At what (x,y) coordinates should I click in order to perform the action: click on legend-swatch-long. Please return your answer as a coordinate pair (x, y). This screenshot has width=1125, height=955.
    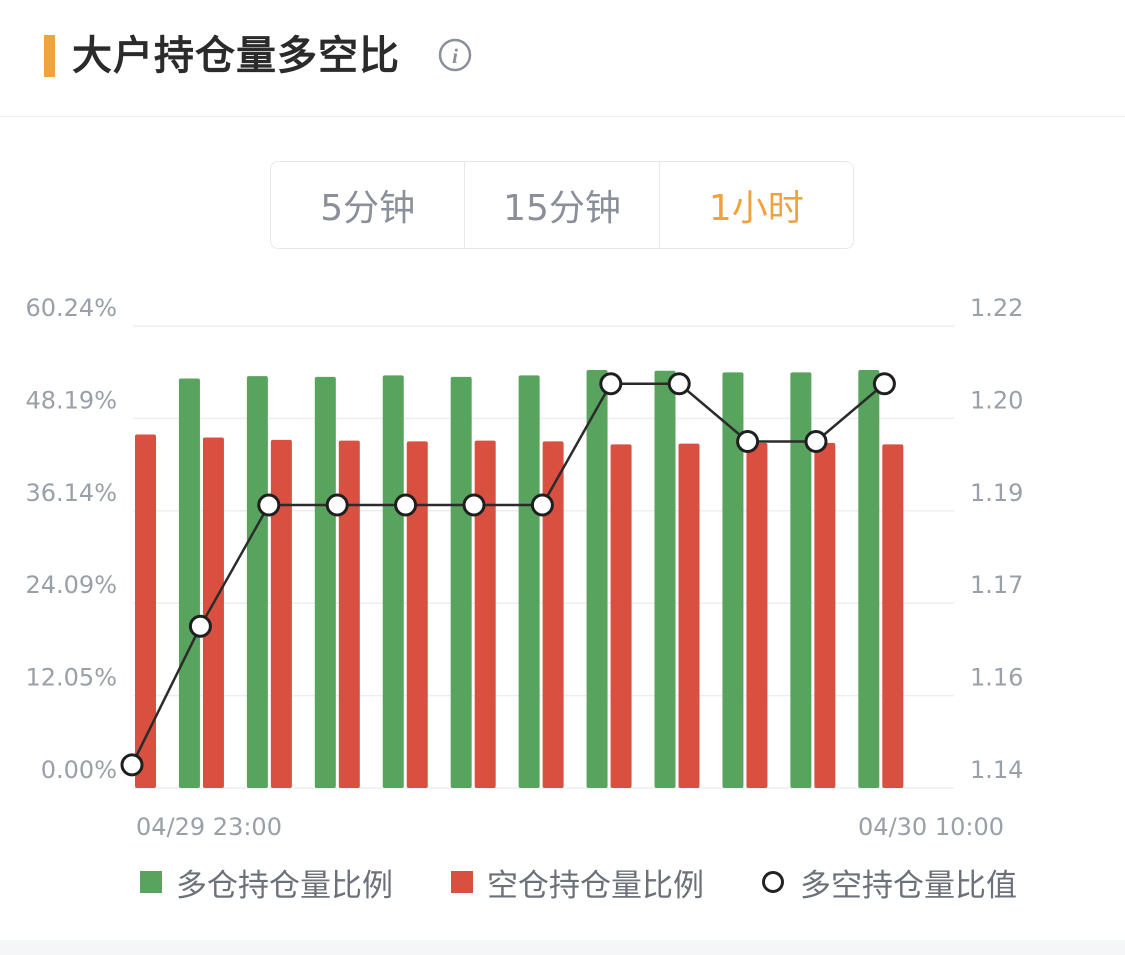
    Looking at the image, I should click on (151, 882).